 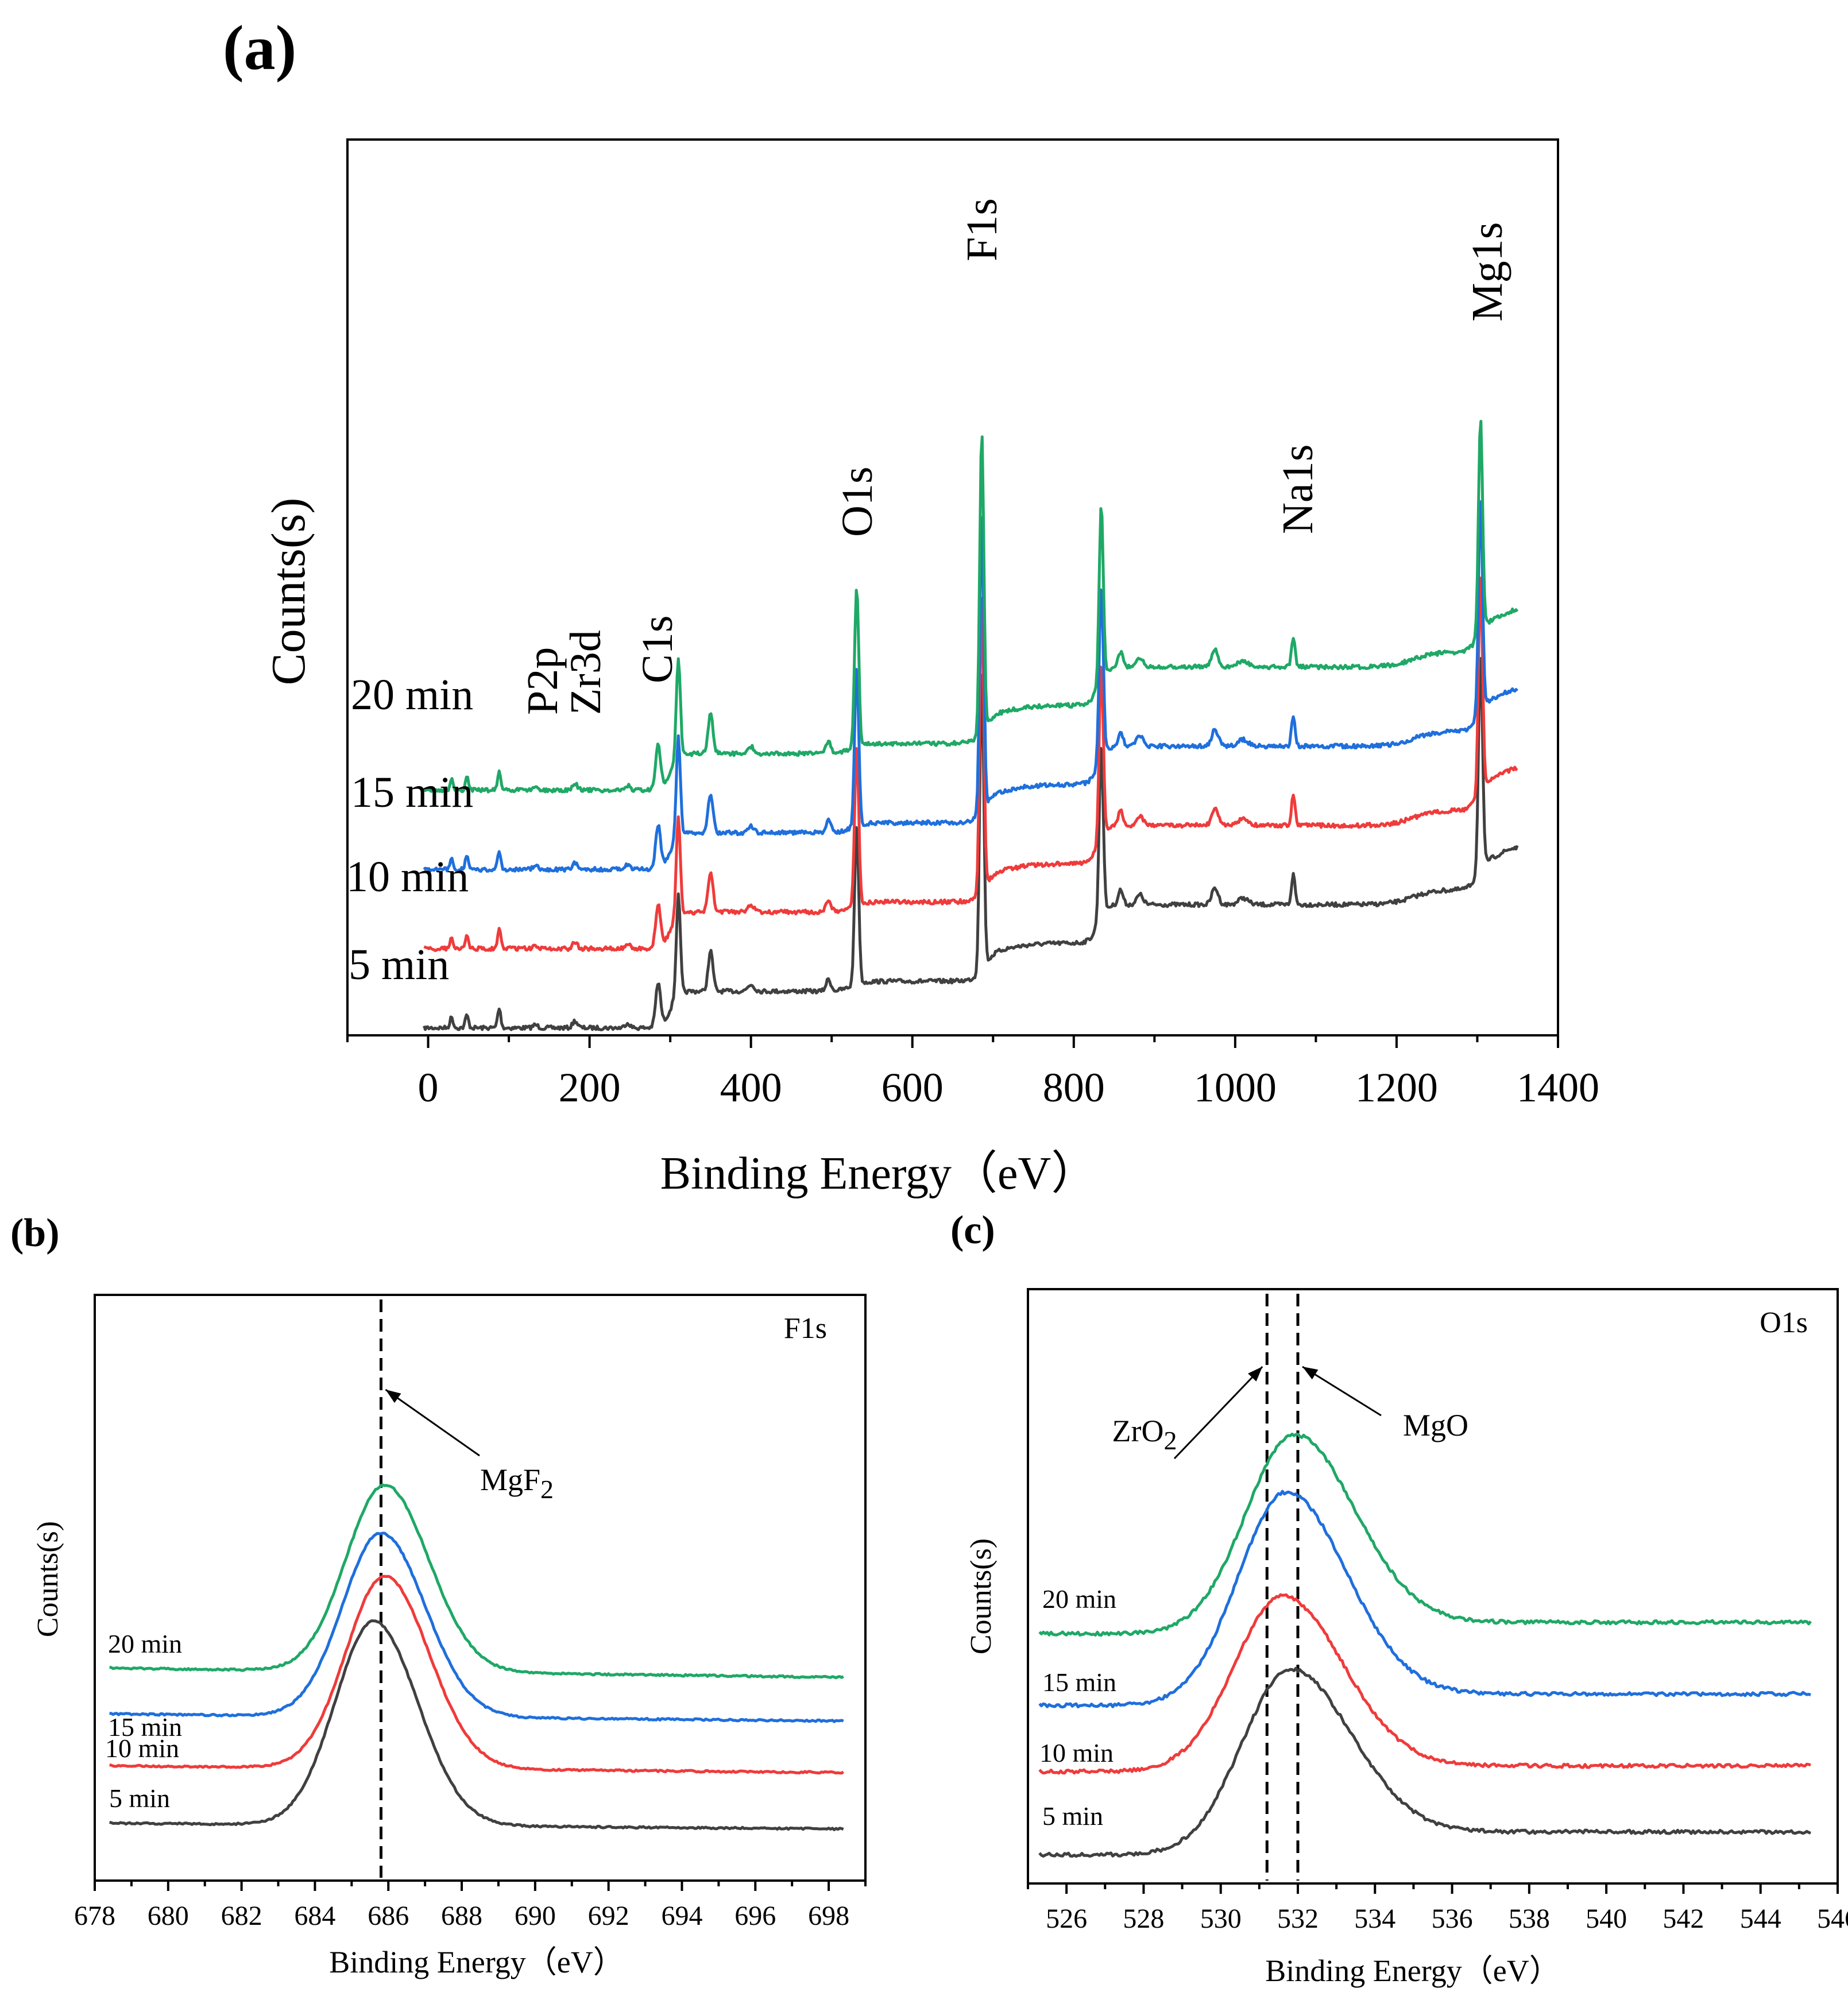 I want to click on x-tick-label: 540, so click(x=1606, y=1919).